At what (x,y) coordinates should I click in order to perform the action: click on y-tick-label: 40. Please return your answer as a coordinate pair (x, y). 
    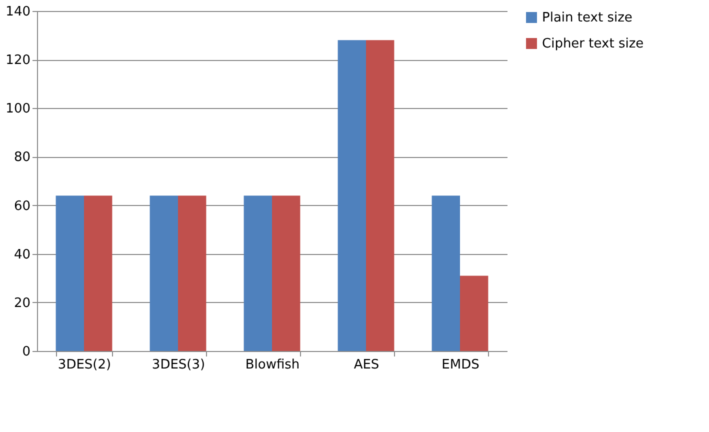
    Looking at the image, I should click on (22, 254).